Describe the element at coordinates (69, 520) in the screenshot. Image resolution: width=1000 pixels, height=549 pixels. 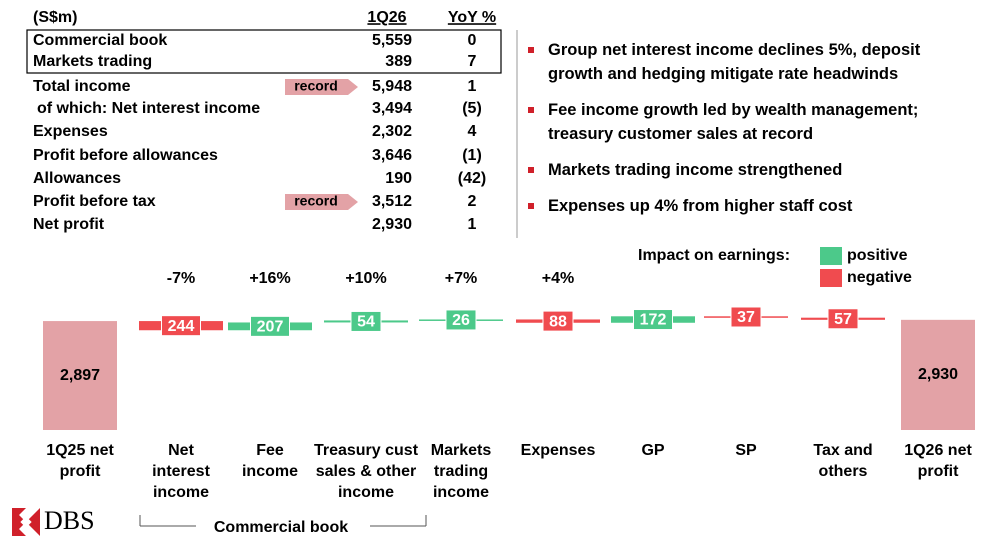
I see `logo: DBS` at that location.